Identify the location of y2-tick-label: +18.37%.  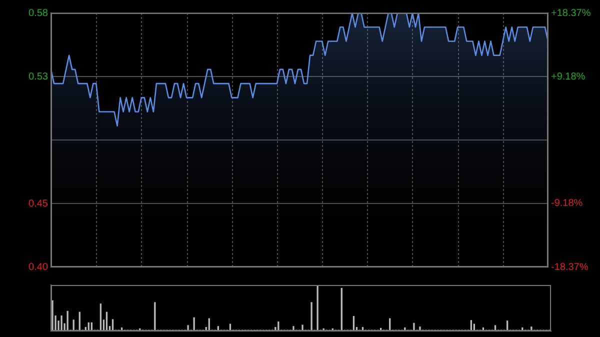
(571, 13).